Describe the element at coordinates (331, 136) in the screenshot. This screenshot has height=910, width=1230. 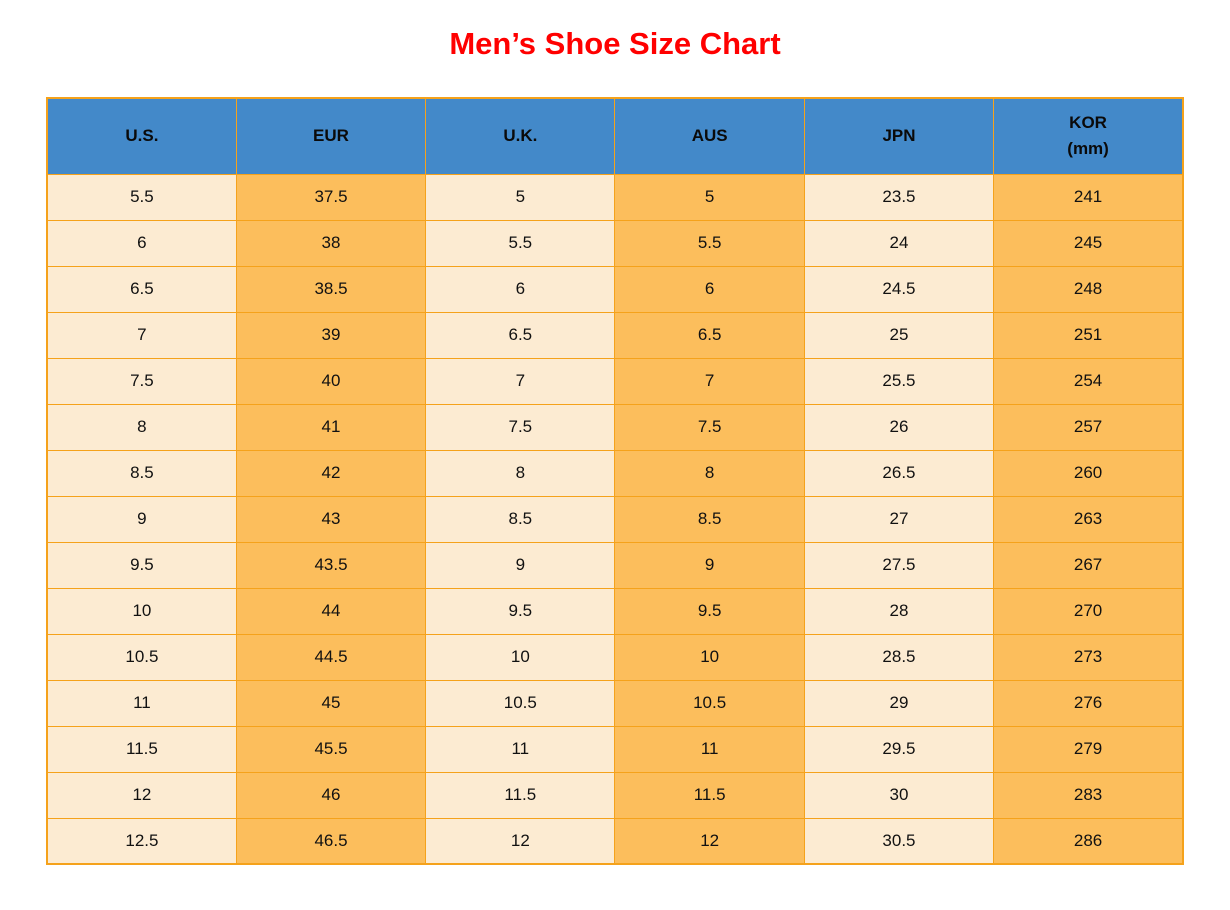
I see `column-header-eur: EUR` at that location.